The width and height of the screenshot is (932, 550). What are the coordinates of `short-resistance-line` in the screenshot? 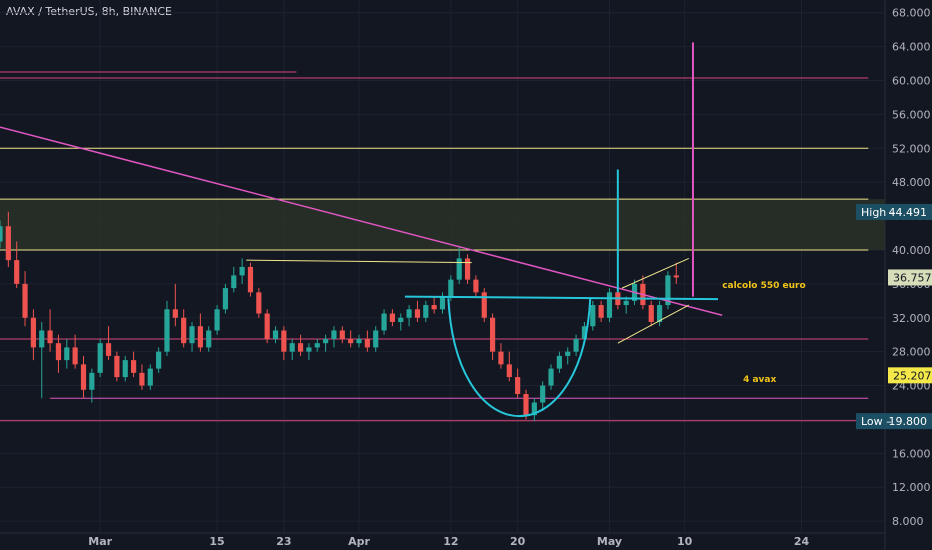 It's located at (359, 261).